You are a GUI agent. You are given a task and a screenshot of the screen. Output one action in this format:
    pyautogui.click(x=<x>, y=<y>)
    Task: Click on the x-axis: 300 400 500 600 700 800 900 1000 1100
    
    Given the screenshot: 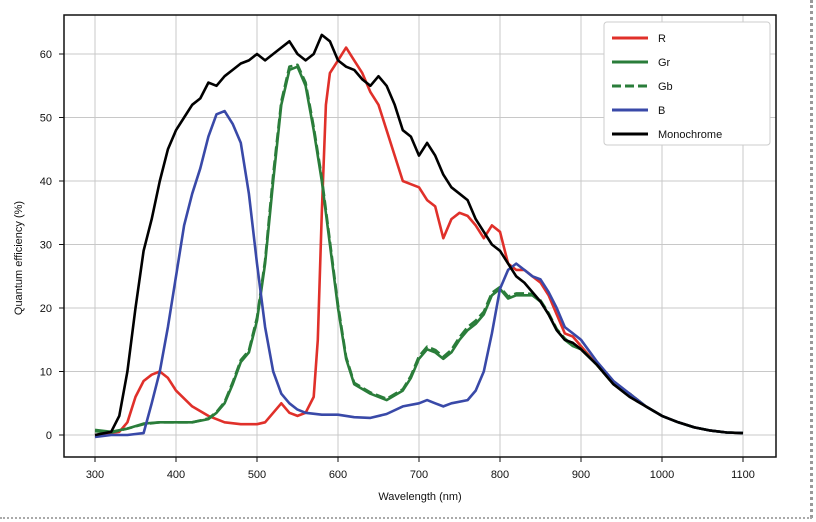 What is the action you would take?
    pyautogui.click(x=420, y=469)
    